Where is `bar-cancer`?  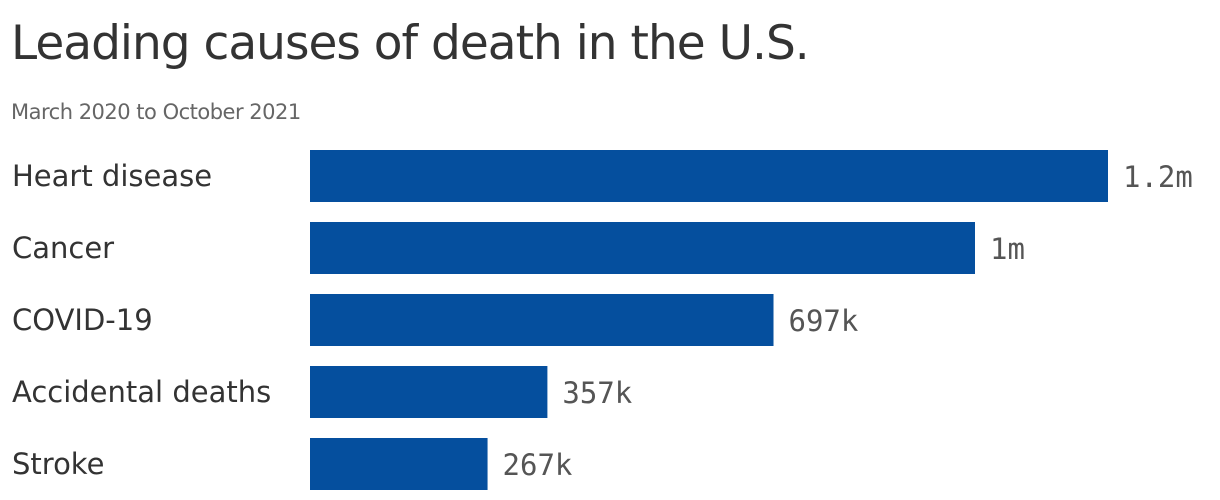
bar-cancer is located at coordinates (642, 248).